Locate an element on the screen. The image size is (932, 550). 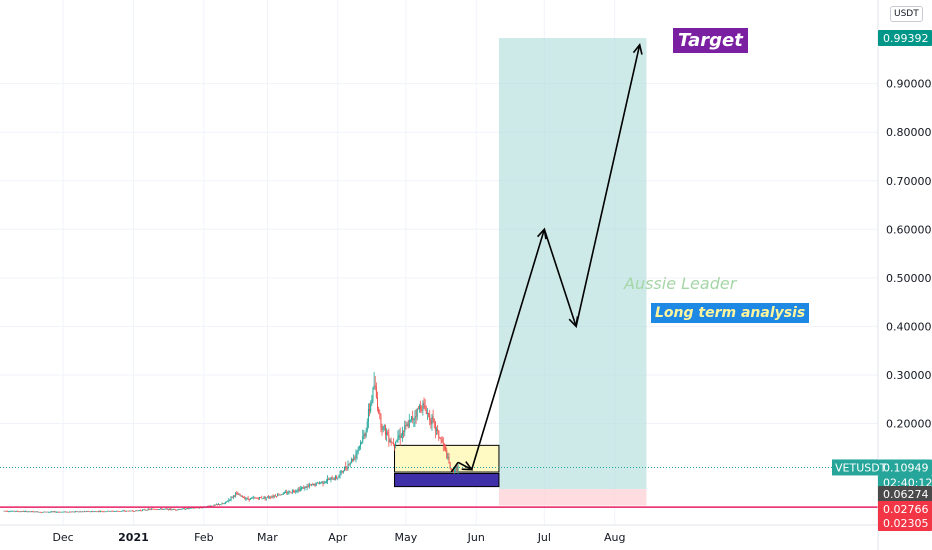
target-price-tag: 0.99392 is located at coordinates (906, 38).